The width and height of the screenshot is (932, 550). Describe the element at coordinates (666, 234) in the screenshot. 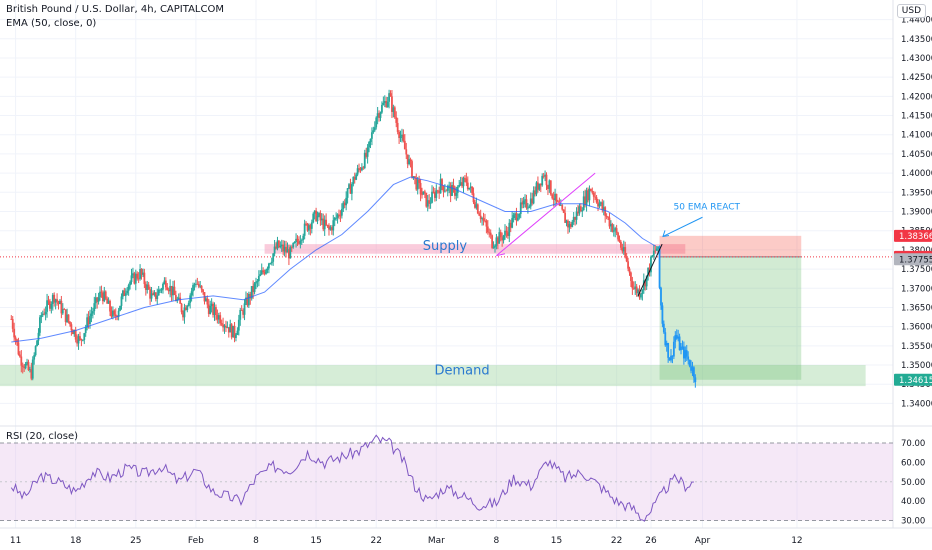

I see `arrow-head-icon` at that location.